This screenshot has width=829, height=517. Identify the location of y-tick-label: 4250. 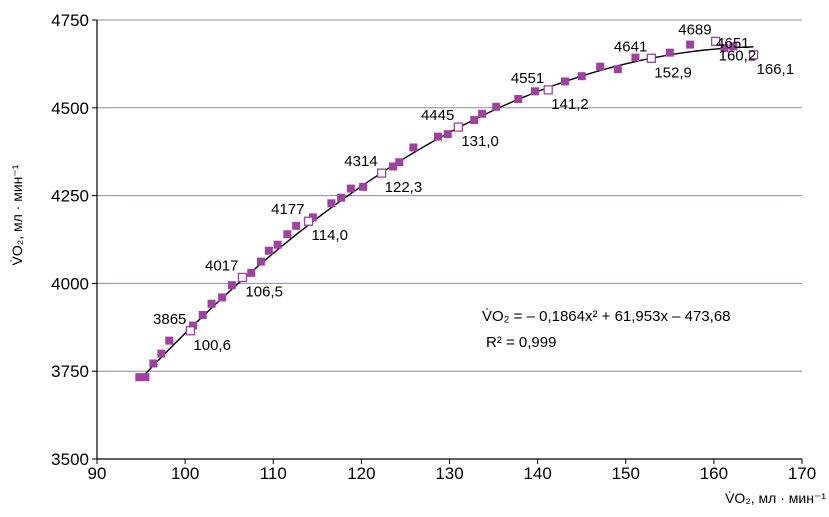
(70, 196).